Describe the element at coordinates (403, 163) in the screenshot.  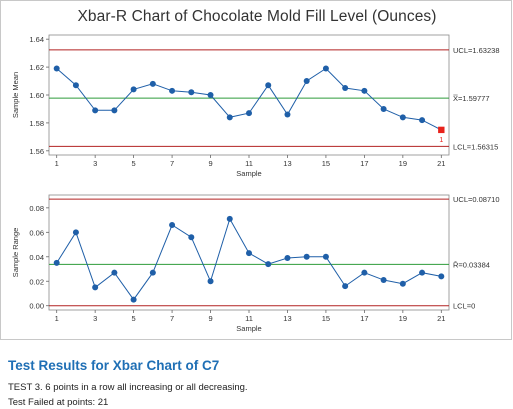
I see `mean-x-tick-label: 19` at that location.